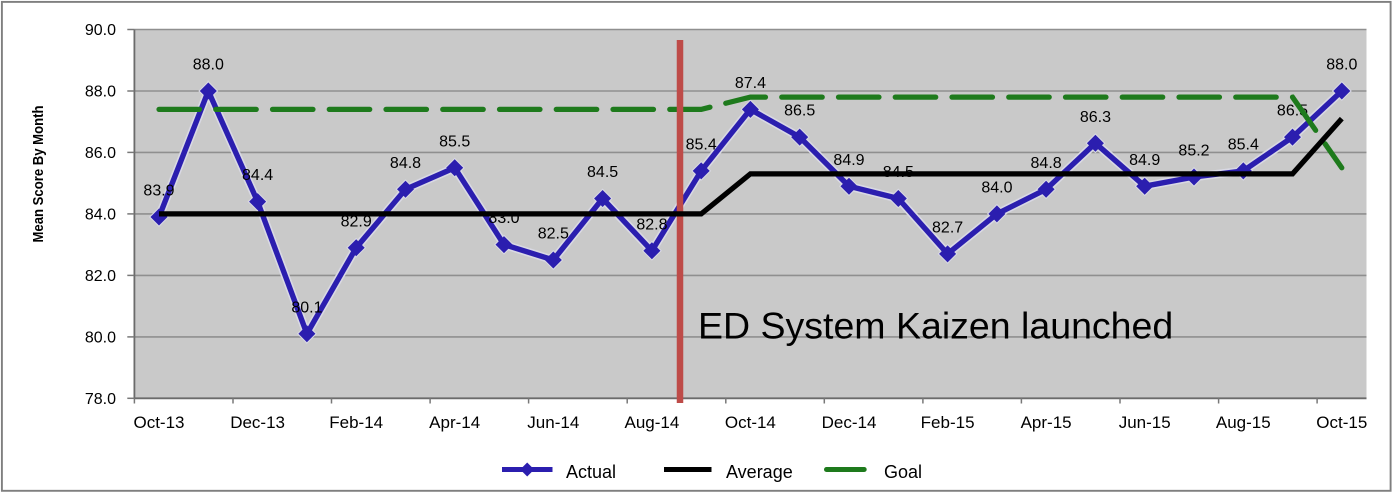 The height and width of the screenshot is (496, 1392). Describe the element at coordinates (356, 221) in the screenshot. I see `svg-text: 82.9` at that location.